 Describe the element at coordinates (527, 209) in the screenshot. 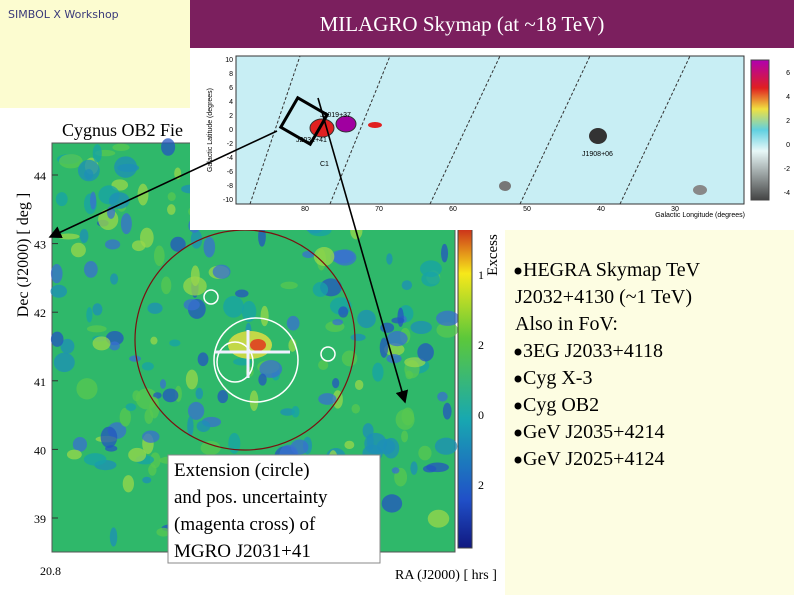

I see `skymap-x-tick: 50` at that location.